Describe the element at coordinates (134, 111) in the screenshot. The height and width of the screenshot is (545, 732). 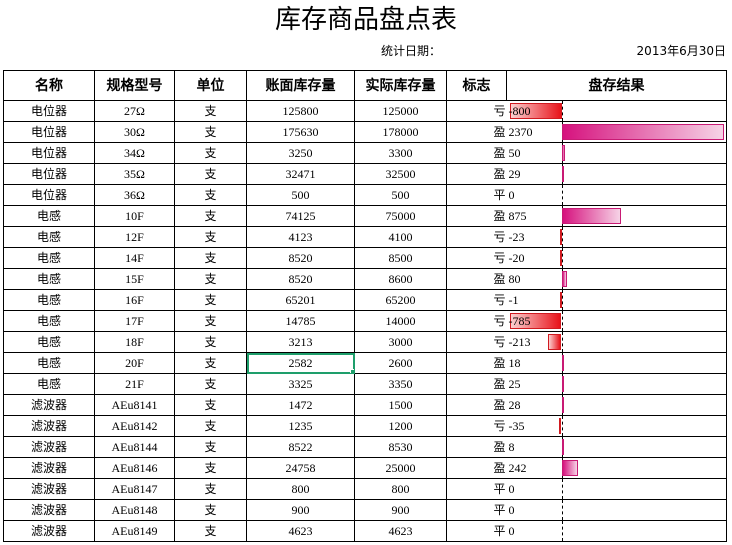
I see `cell-spec: 27Ω` at that location.